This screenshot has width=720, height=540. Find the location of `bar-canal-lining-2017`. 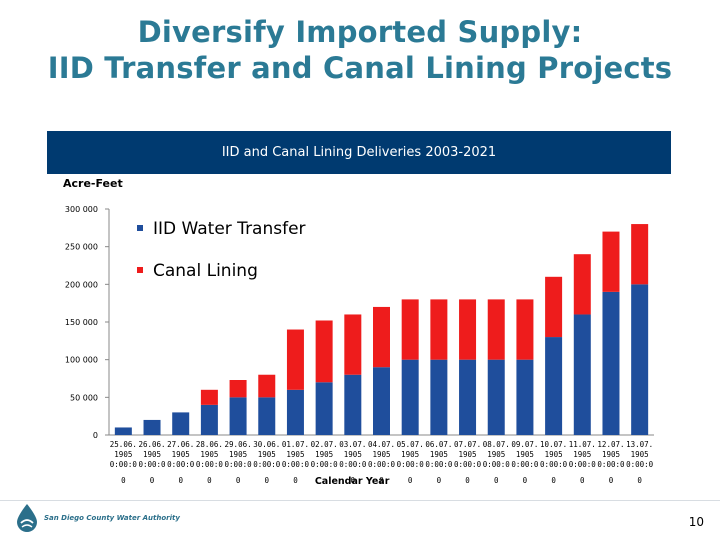

bar-canal-lining-2017 is located at coordinates (525, 329).